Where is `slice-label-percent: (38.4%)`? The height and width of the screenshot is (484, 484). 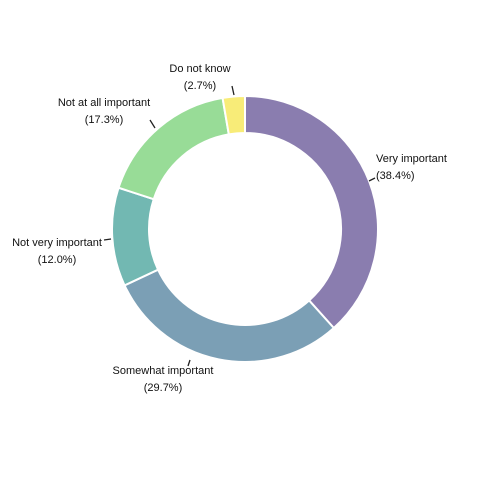
slice-label-percent: (38.4%) is located at coordinates (395, 176).